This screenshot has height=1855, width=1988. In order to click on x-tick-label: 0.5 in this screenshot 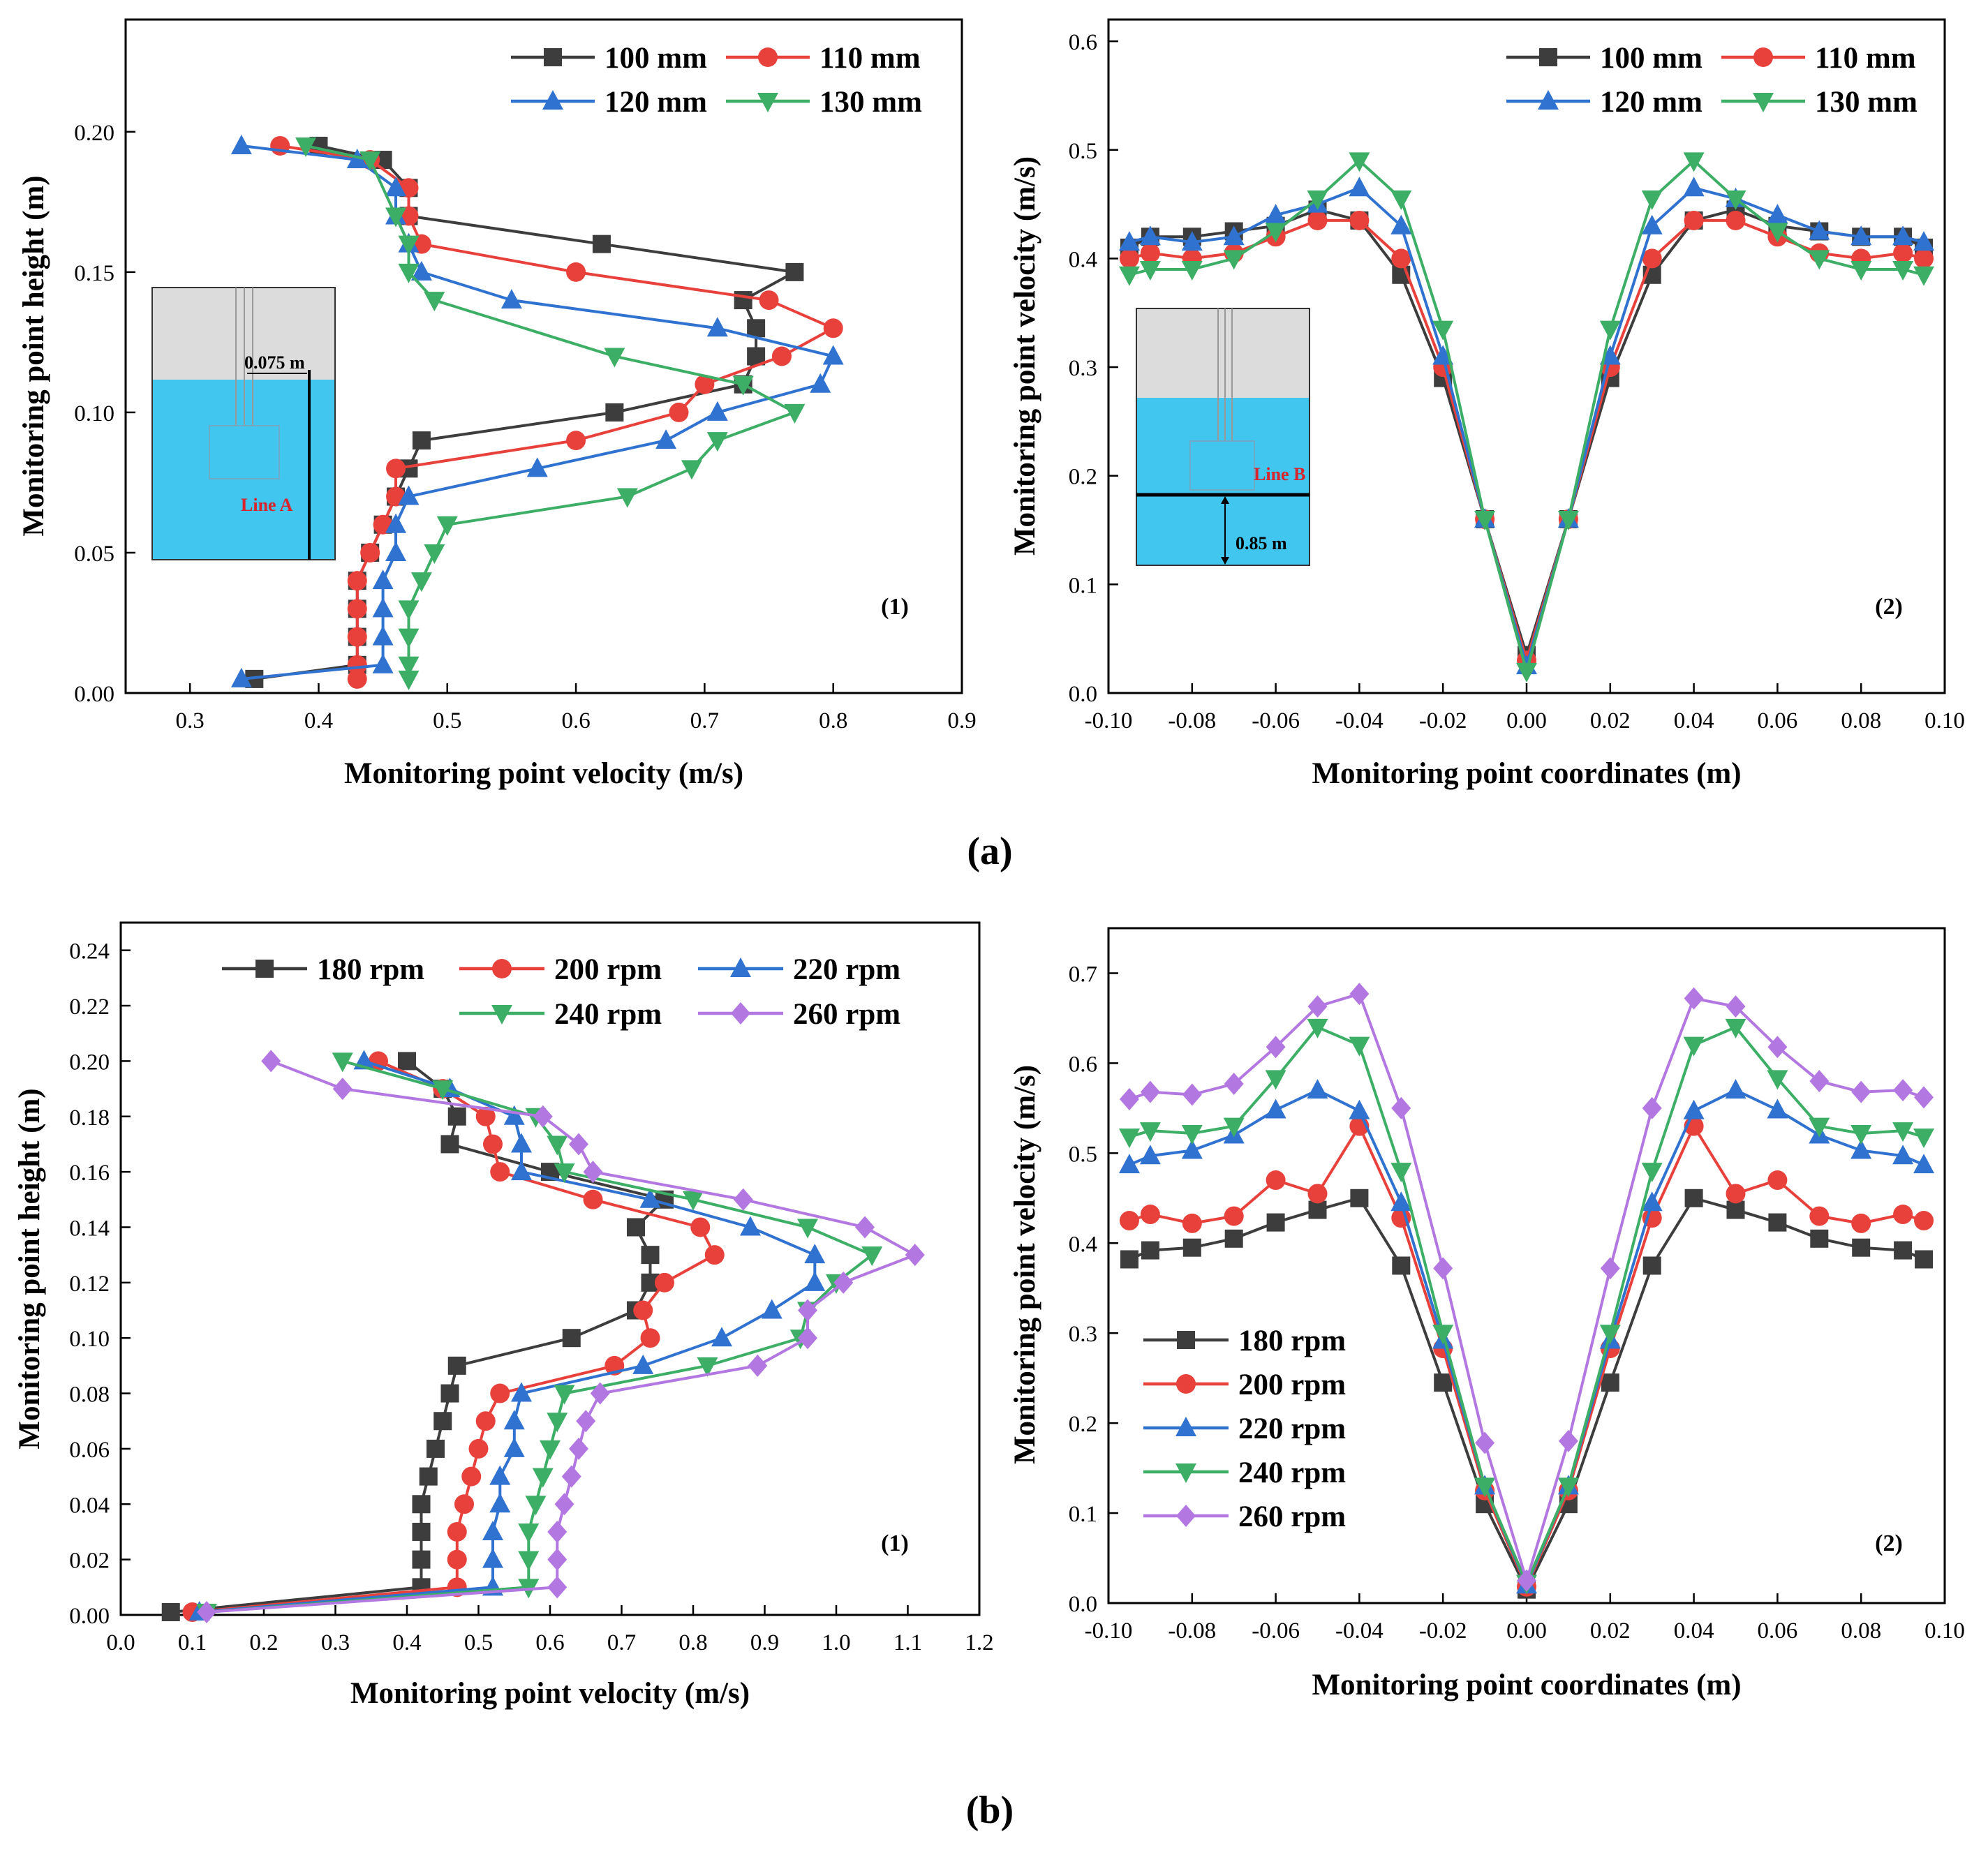, I will do `click(478, 1643)`.